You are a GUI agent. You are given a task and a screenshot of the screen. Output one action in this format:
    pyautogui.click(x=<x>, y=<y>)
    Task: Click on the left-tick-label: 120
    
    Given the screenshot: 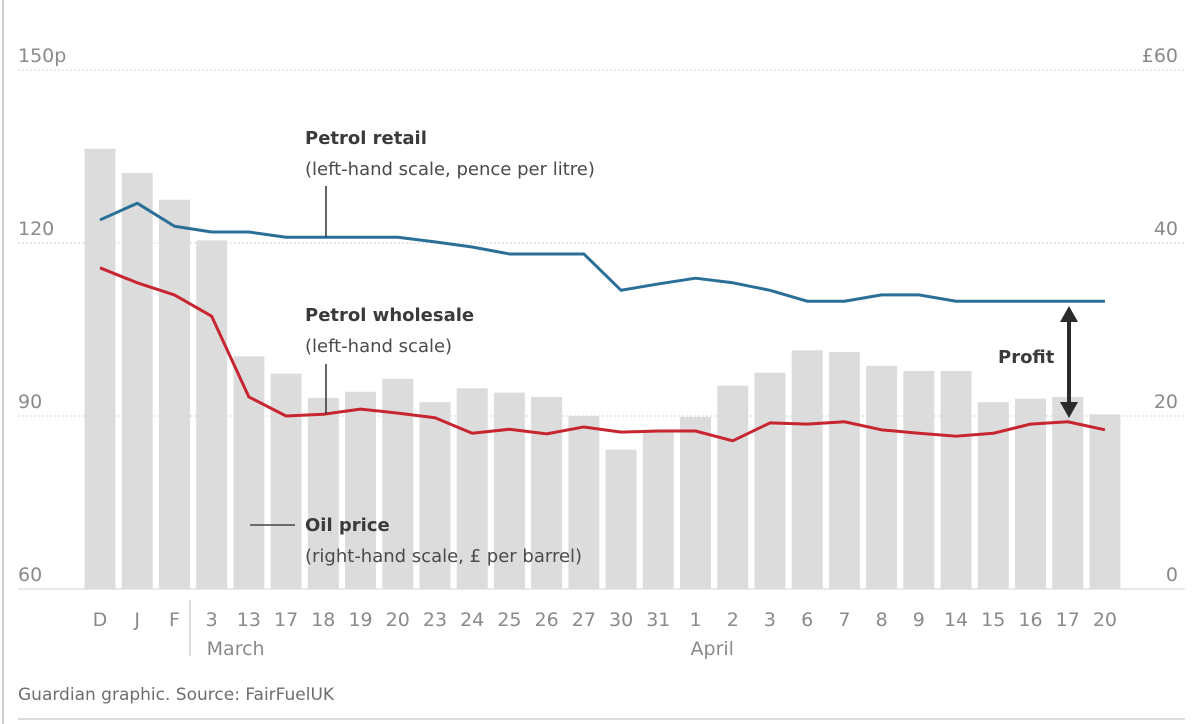 What is the action you would take?
    pyautogui.click(x=36, y=229)
    